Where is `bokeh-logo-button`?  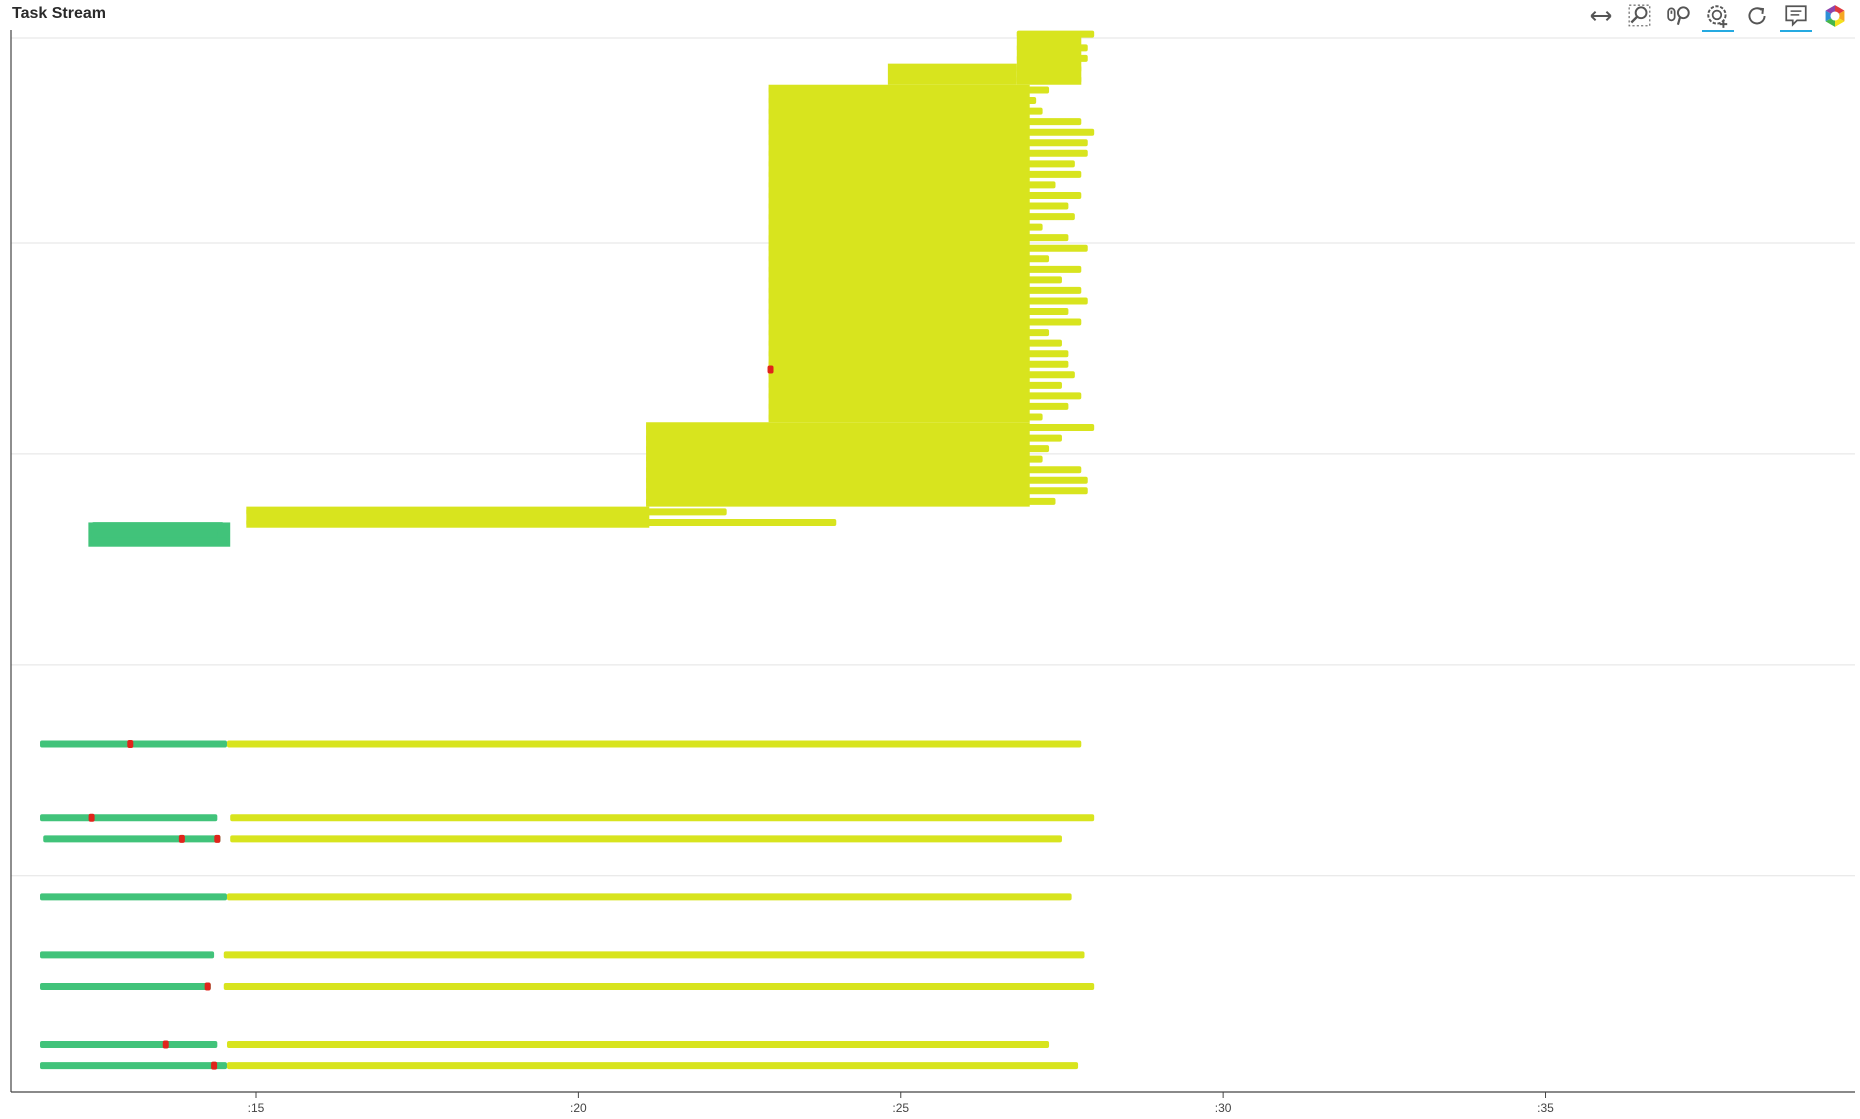 bokeh-logo-button is located at coordinates (1835, 16).